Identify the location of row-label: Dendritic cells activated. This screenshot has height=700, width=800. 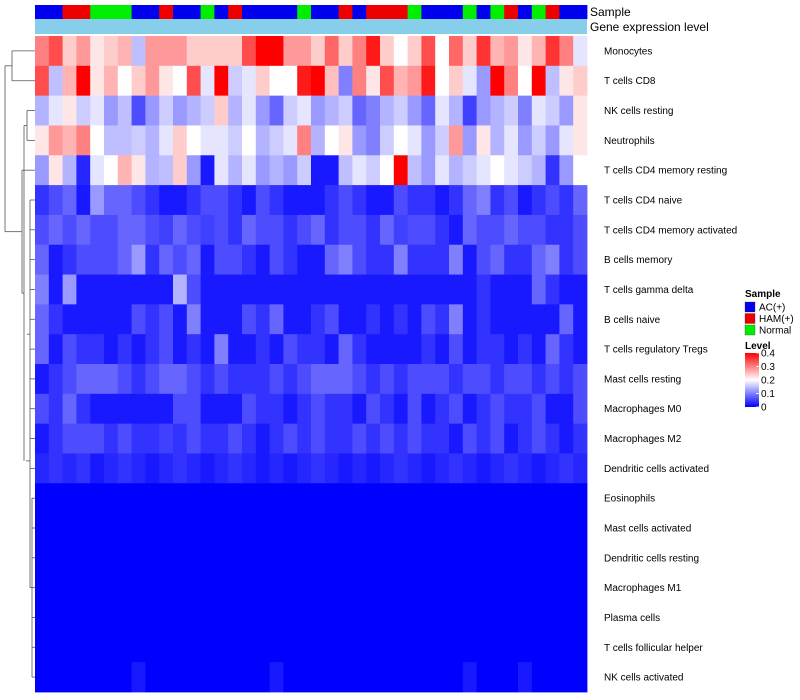
(656, 469).